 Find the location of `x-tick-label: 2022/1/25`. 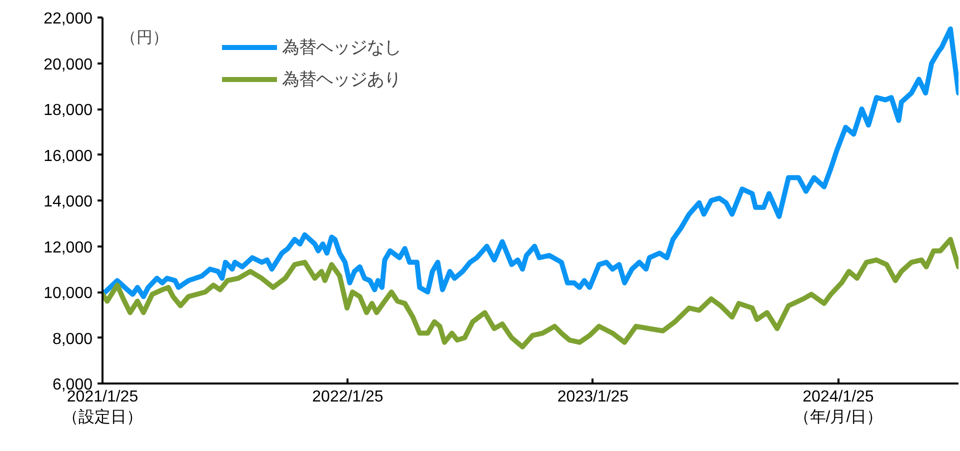

x-tick-label: 2022/1/25 is located at coordinates (348, 397).